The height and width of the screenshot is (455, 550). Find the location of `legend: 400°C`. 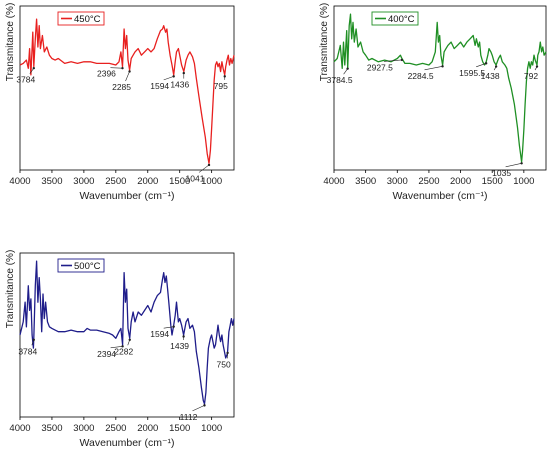

legend: 400°C is located at coordinates (395, 18).